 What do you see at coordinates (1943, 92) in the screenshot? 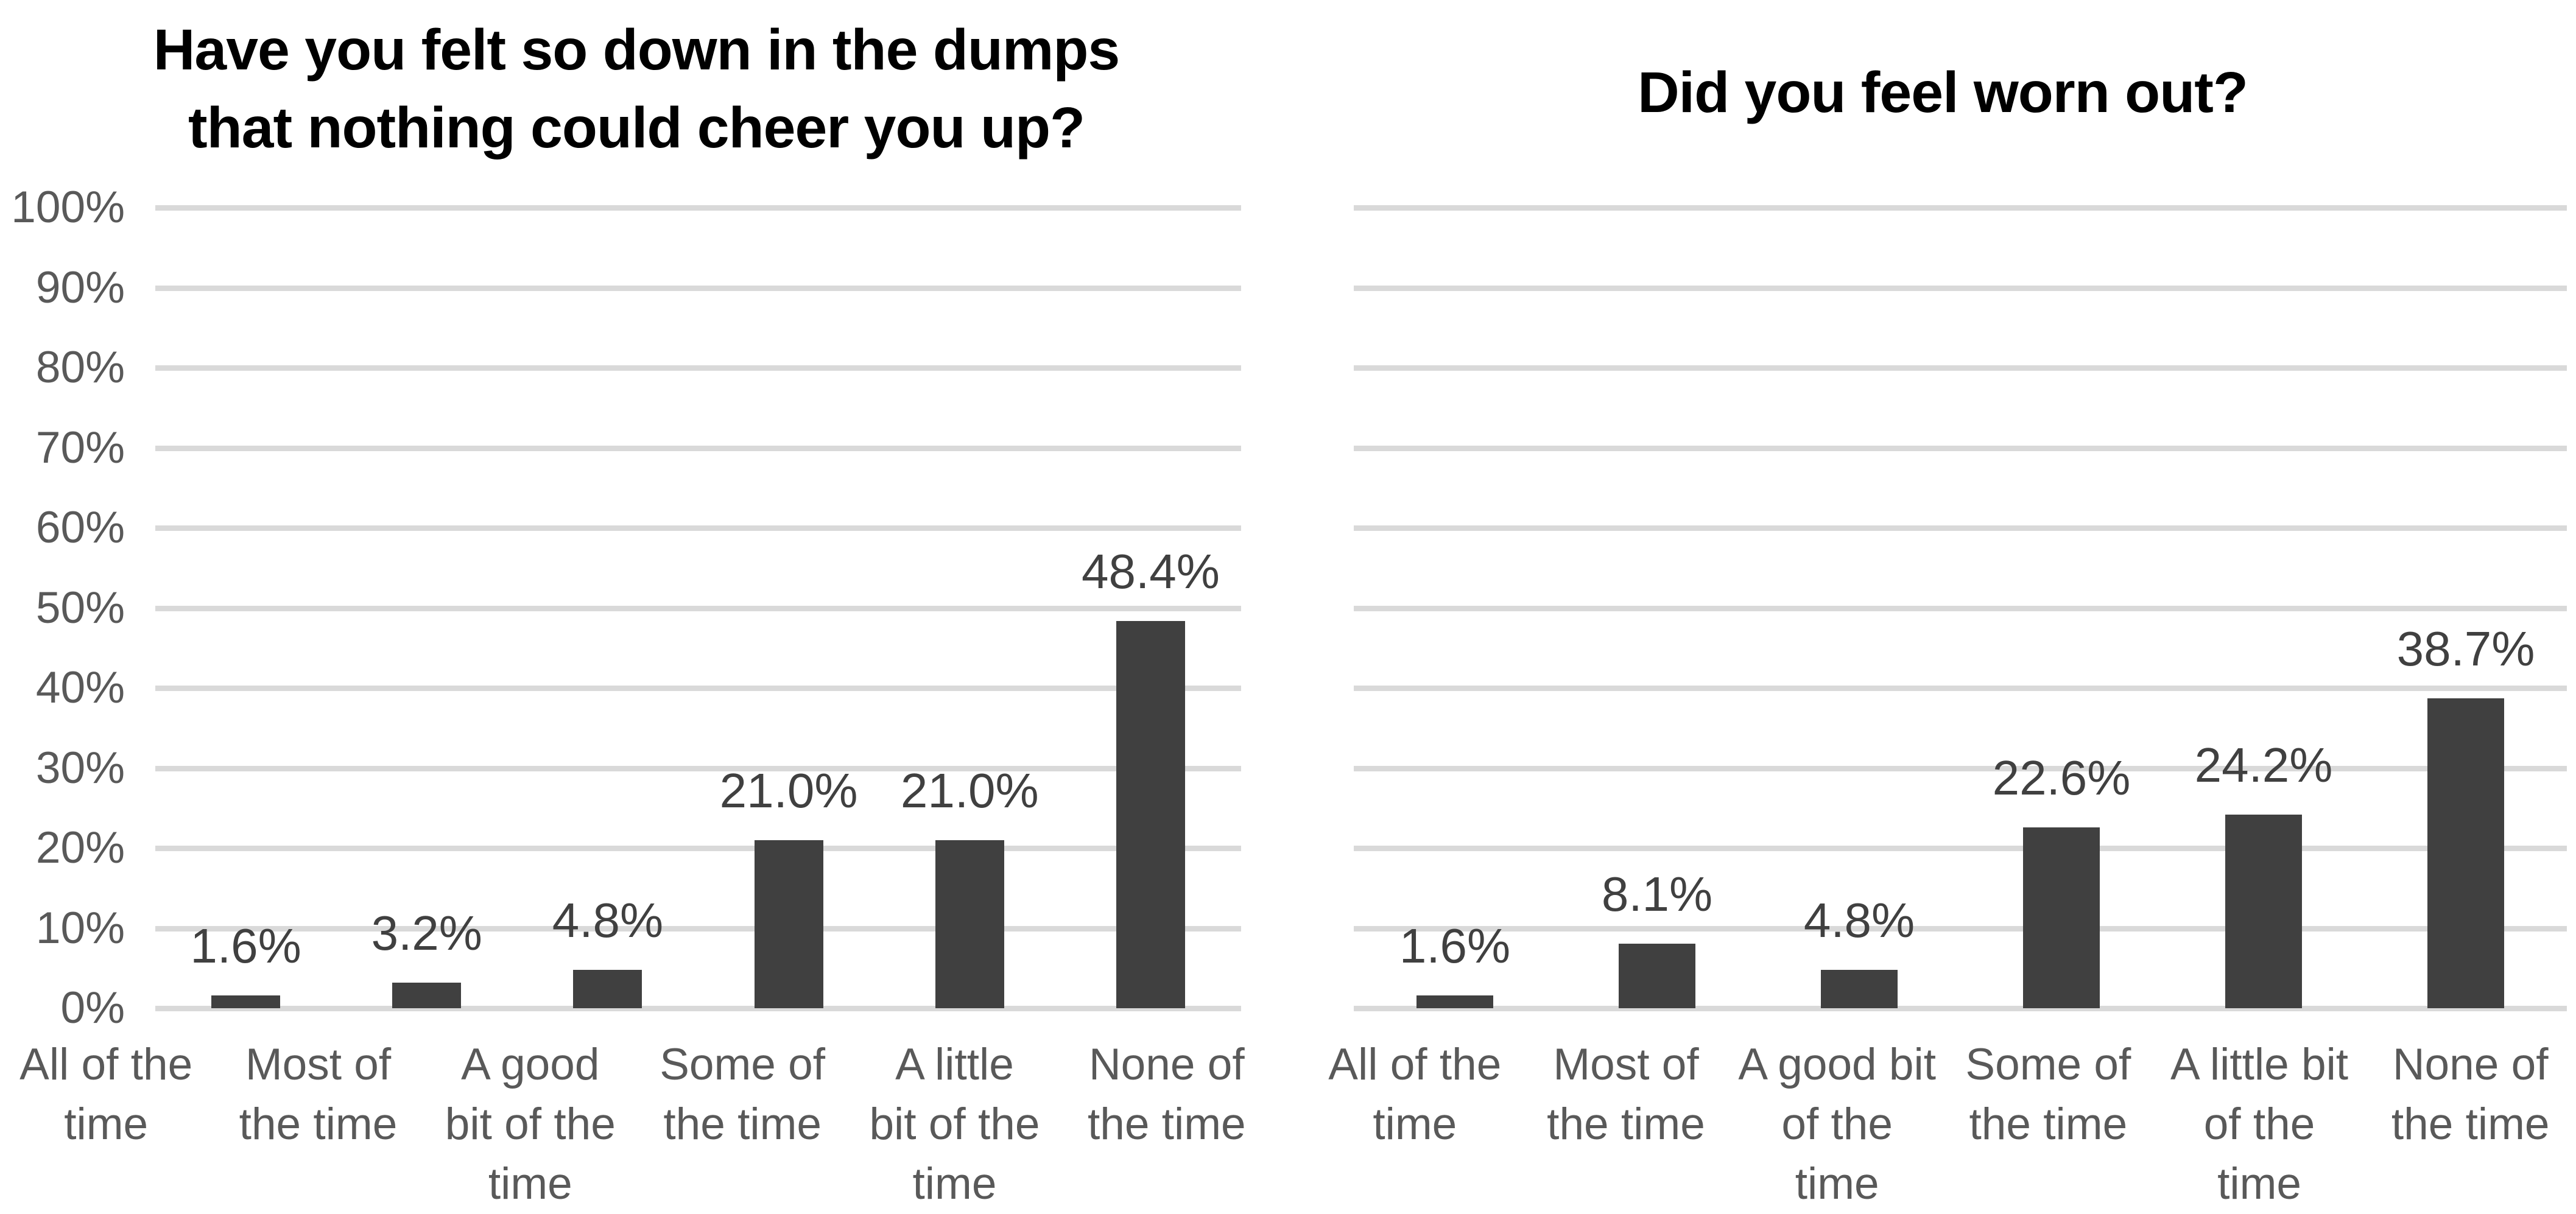
I see `chart-title: Did you feel worn out?` at bounding box center [1943, 92].